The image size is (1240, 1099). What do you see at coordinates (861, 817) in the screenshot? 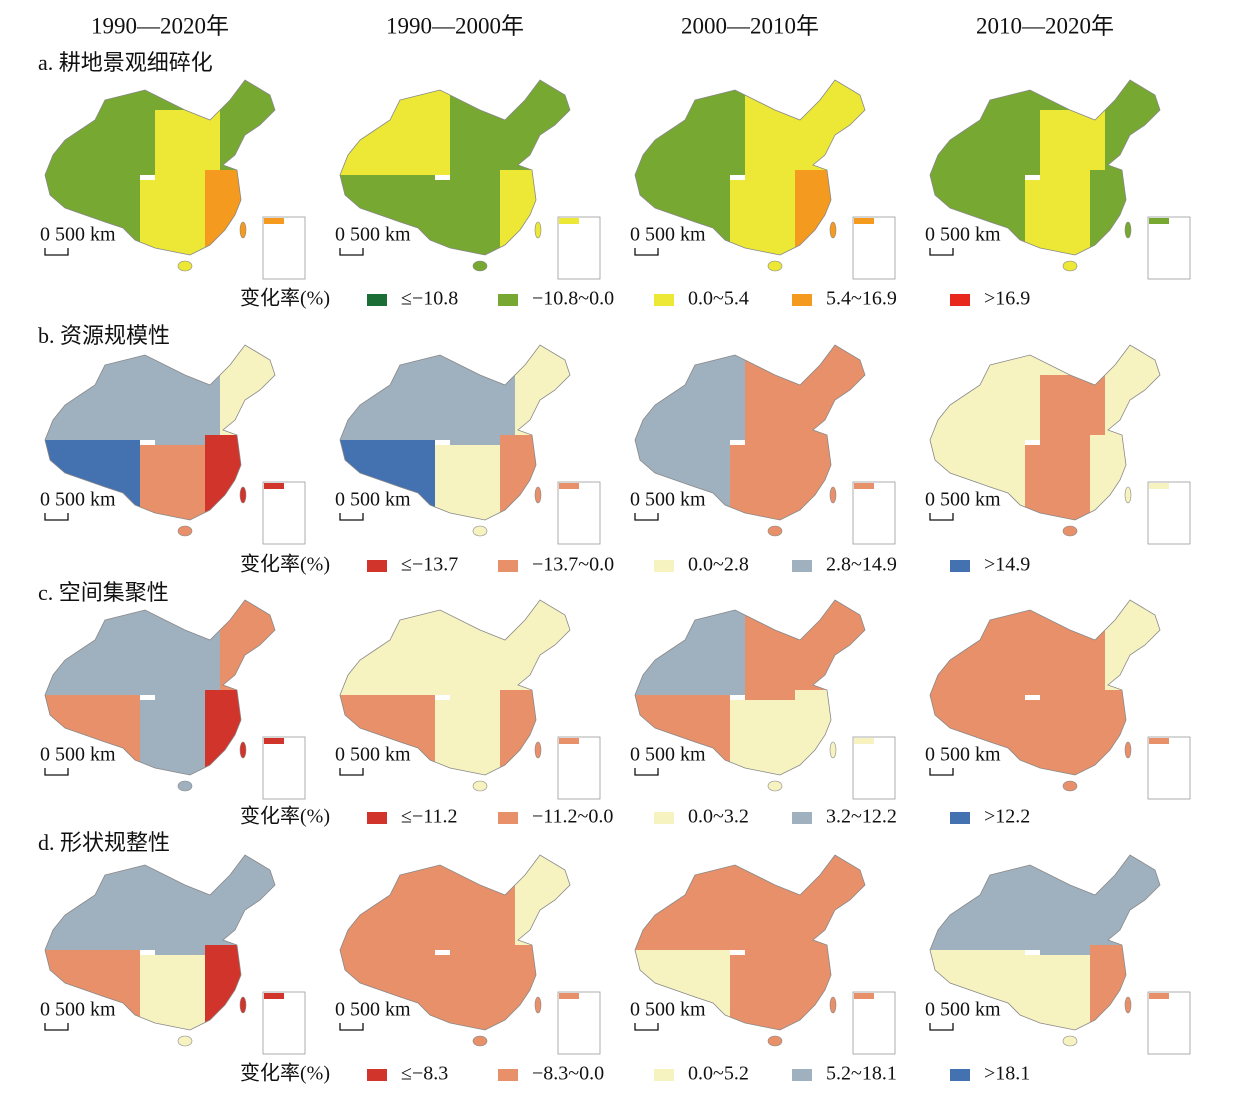
I see `legend-label: 3.2~12.2` at bounding box center [861, 817].